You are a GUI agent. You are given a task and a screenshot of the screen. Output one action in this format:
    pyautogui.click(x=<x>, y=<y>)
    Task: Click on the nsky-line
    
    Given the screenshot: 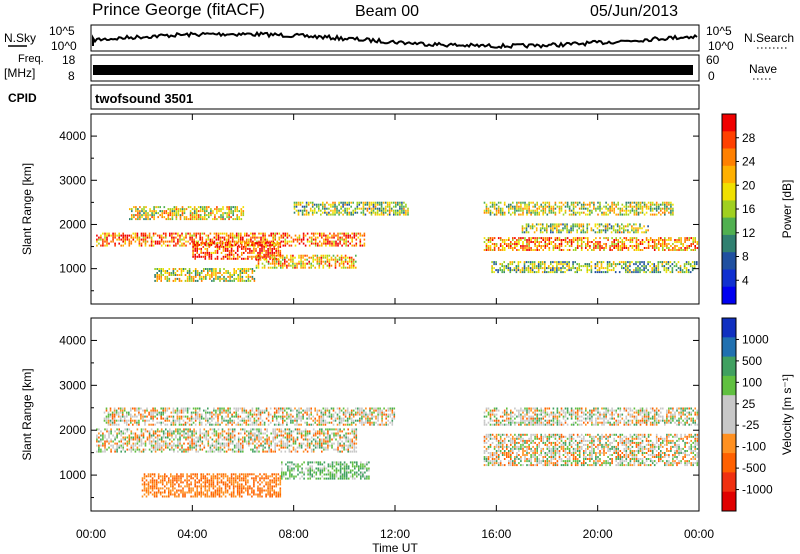 What is the action you would take?
    pyautogui.click(x=395, y=40)
    